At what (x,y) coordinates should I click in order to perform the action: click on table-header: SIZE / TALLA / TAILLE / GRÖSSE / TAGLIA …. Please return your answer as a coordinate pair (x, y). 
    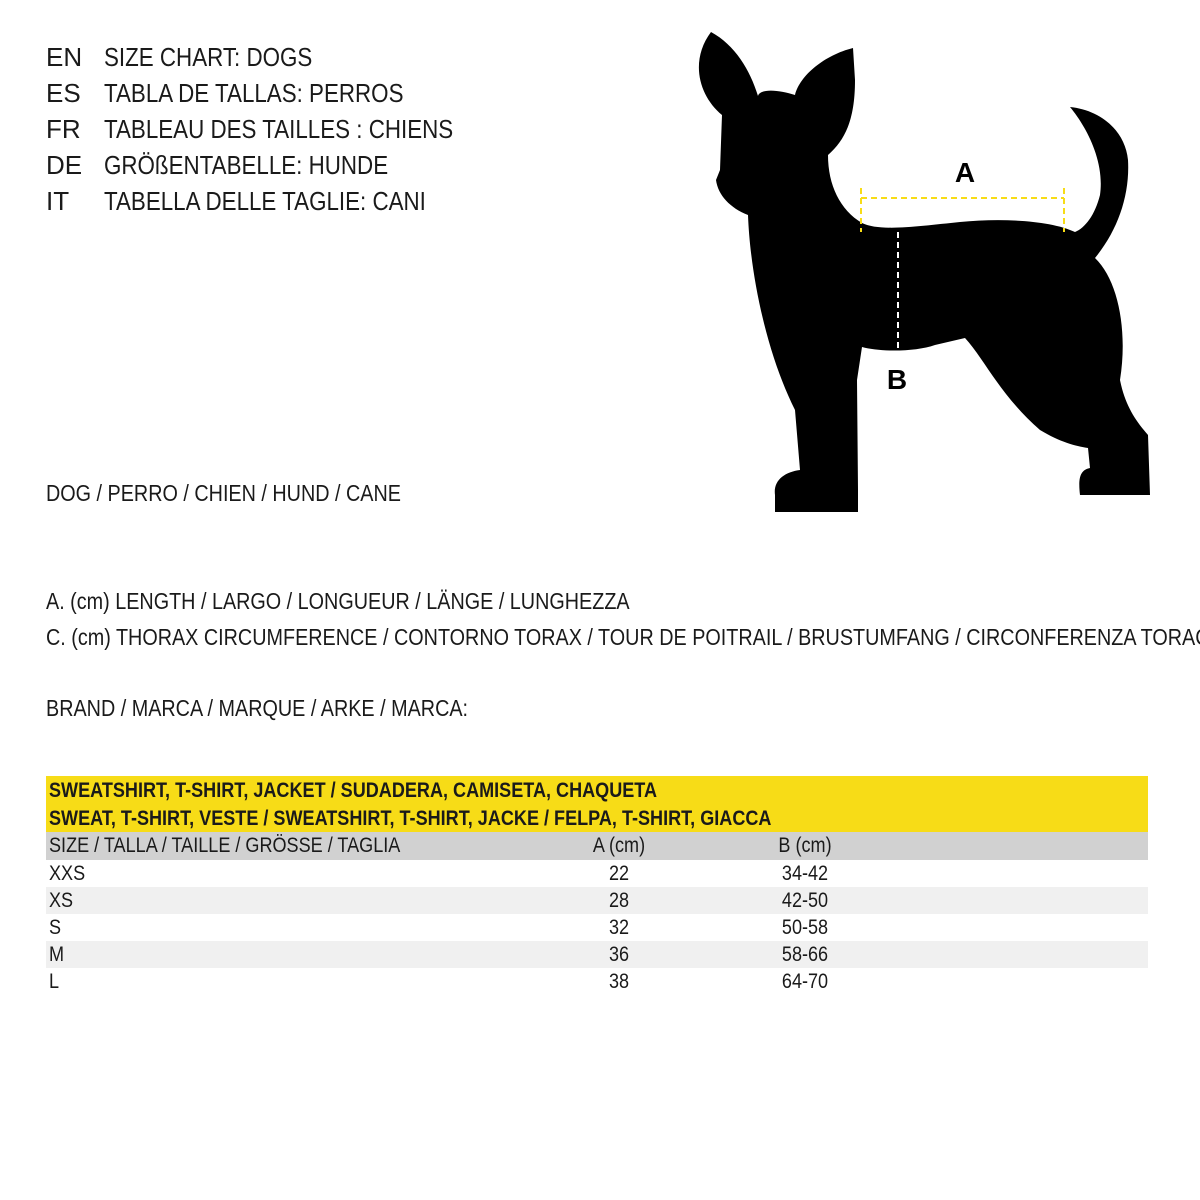
    Looking at the image, I should click on (597, 846).